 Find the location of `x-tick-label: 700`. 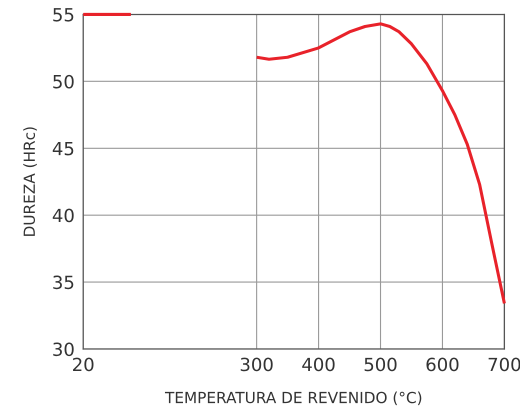

x-tick-label: 700 is located at coordinates (504, 365).